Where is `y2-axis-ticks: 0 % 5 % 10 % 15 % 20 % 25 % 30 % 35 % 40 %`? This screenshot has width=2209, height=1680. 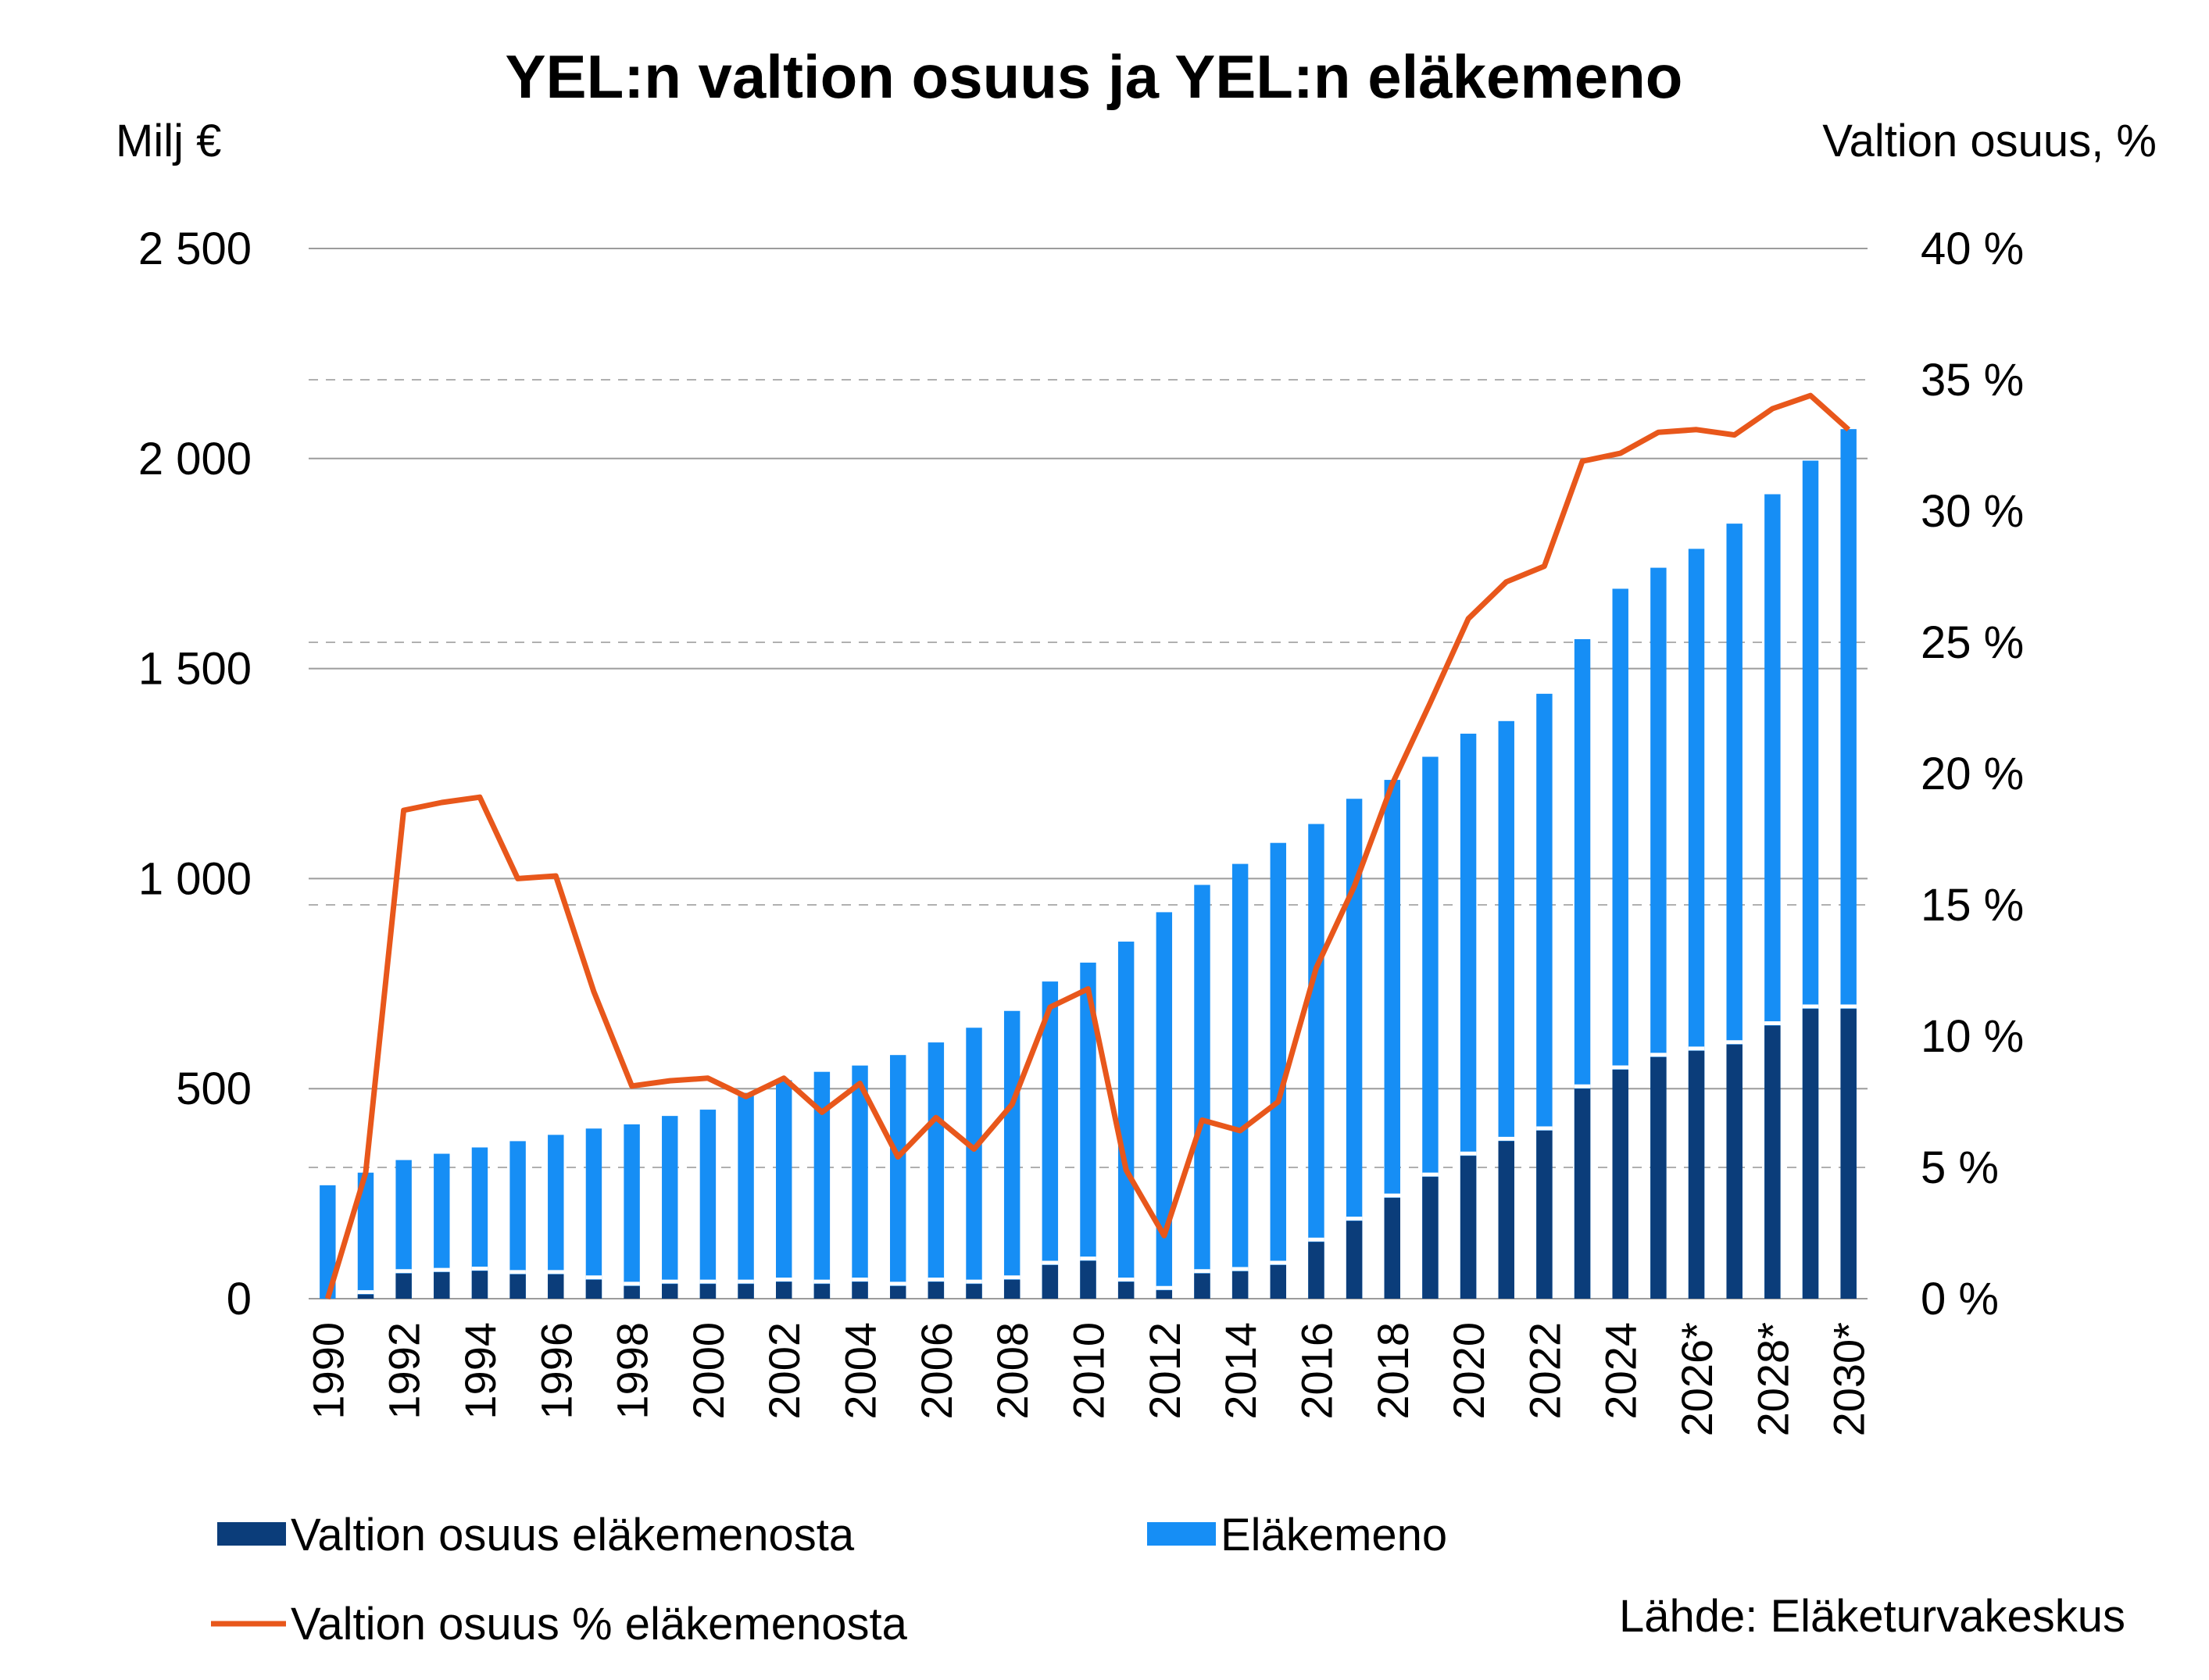
y2-axis-ticks: 0 % 5 % 10 % 15 % 20 % 25 % 30 % 35 % 40 % is located at coordinates (1972, 773).